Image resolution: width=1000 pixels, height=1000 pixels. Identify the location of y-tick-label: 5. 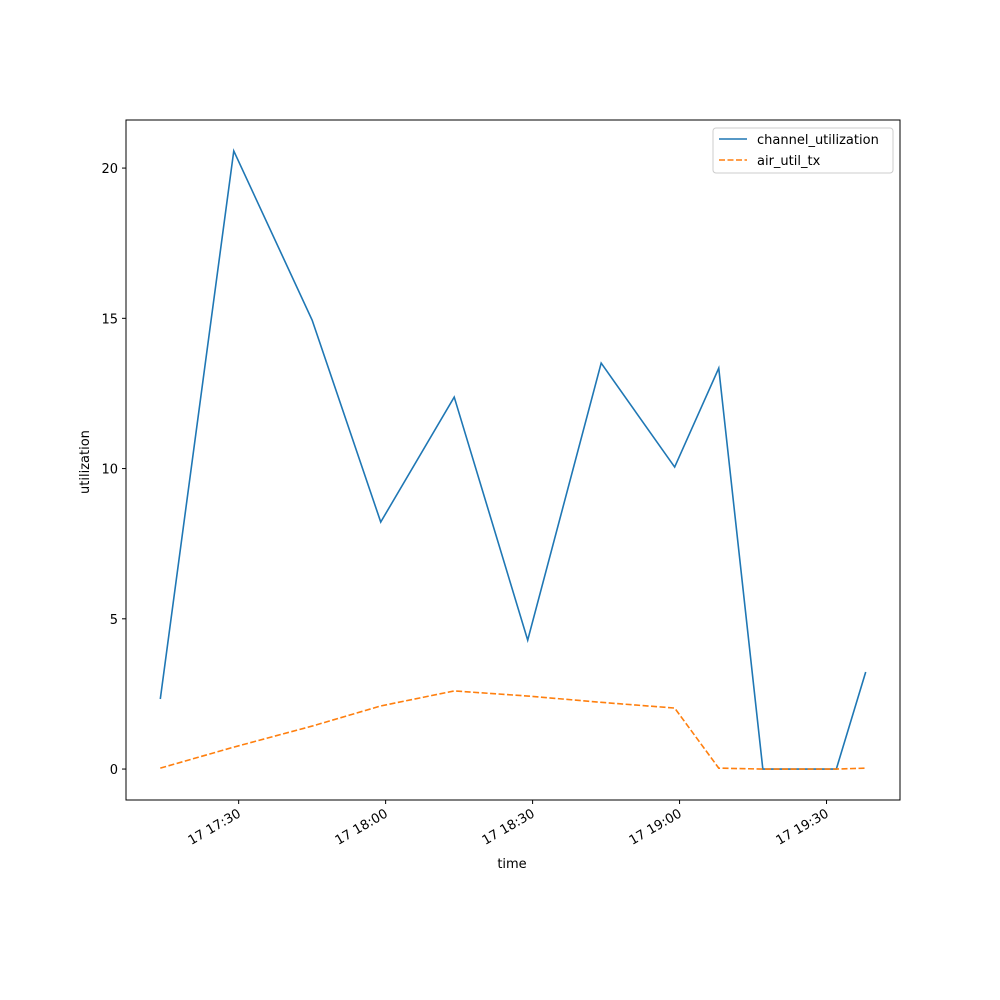
(114, 620).